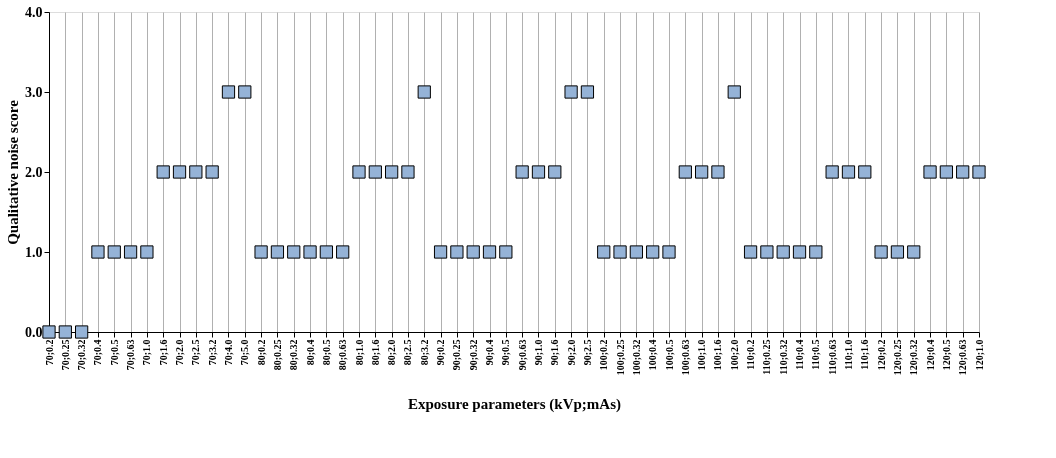  I want to click on x-tick-label: 120;1.0, so click(979, 355).